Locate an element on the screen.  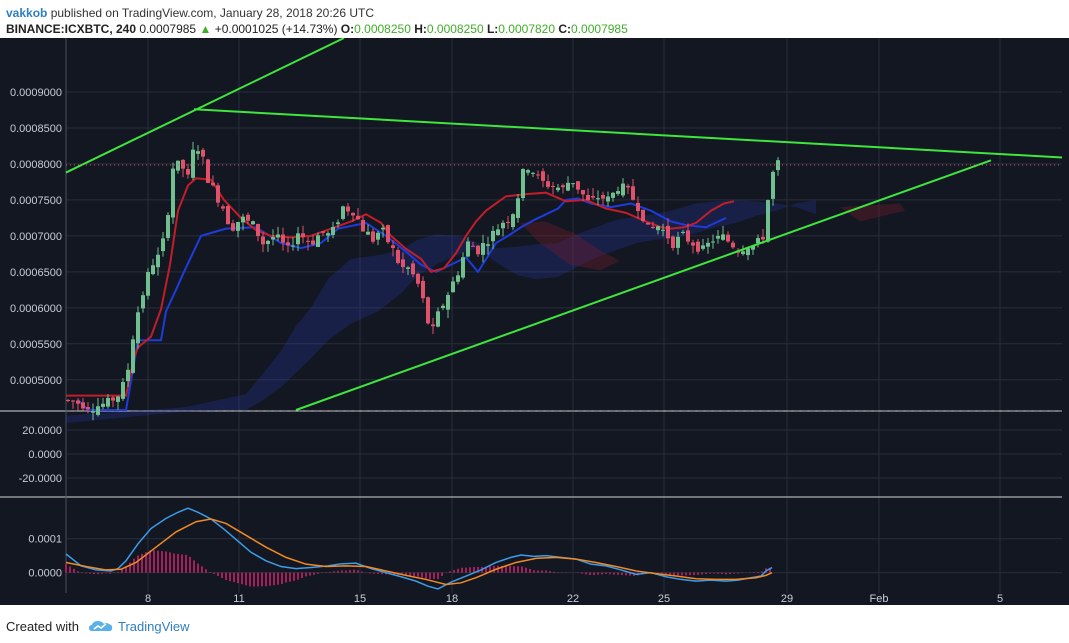
rsi-tick-label: 0.0000 is located at coordinates (45, 455).